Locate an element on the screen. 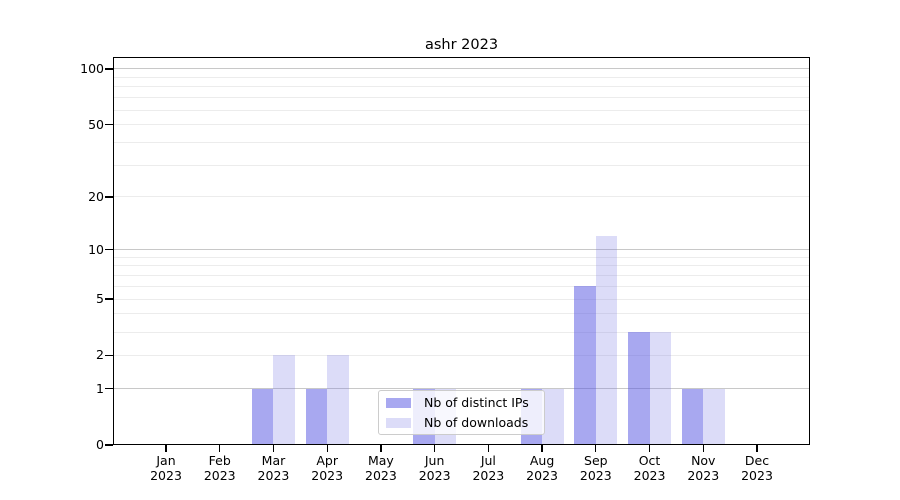 This screenshot has width=900, height=500. x-tick-label: May 2023 is located at coordinates (381, 468).